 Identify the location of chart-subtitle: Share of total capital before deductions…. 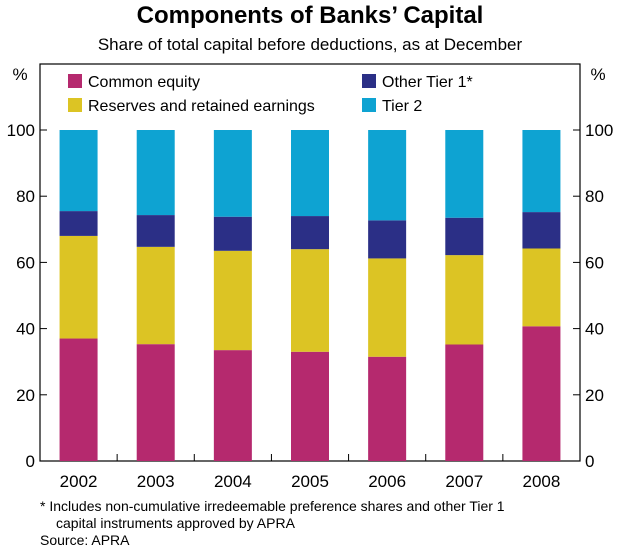
(310, 44).